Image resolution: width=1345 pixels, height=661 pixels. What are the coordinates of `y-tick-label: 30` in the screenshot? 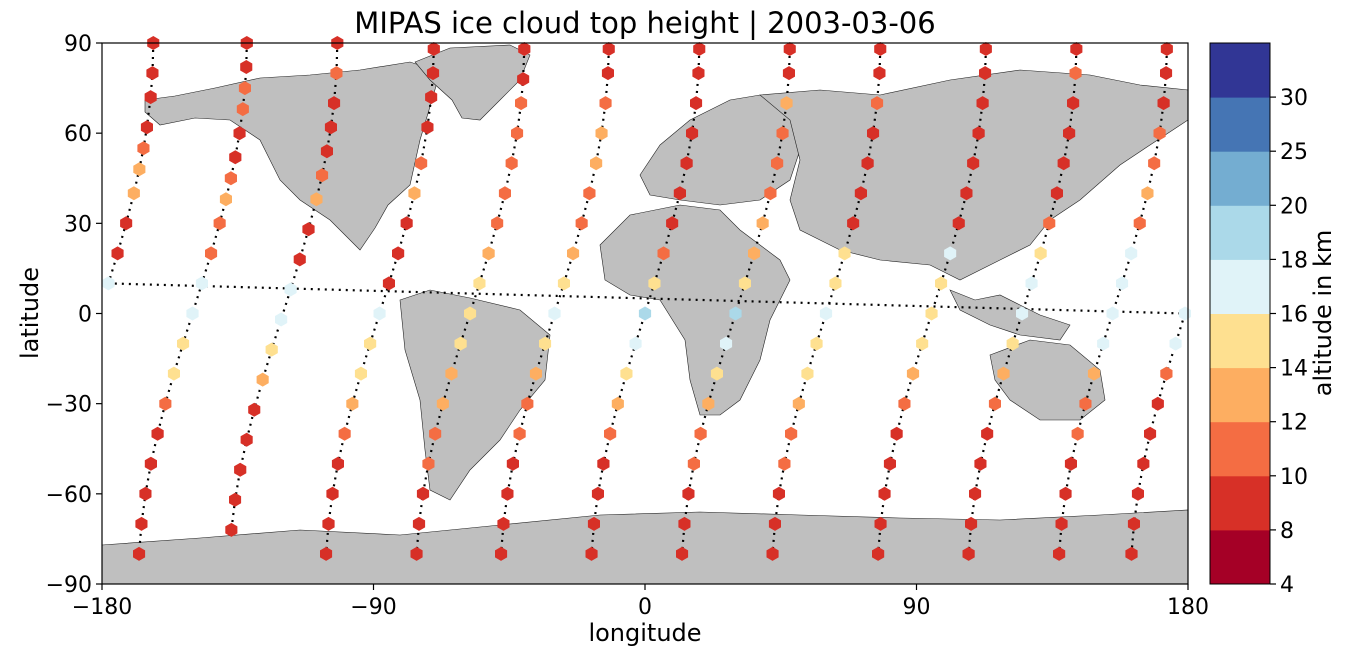 It's located at (78, 224).